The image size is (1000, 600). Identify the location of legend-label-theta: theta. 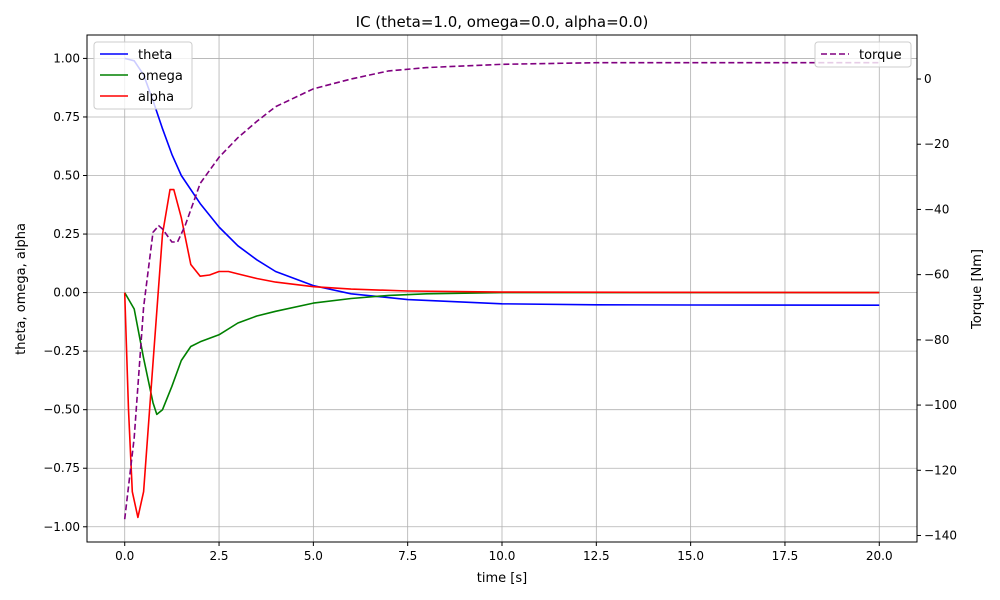
(155, 55).